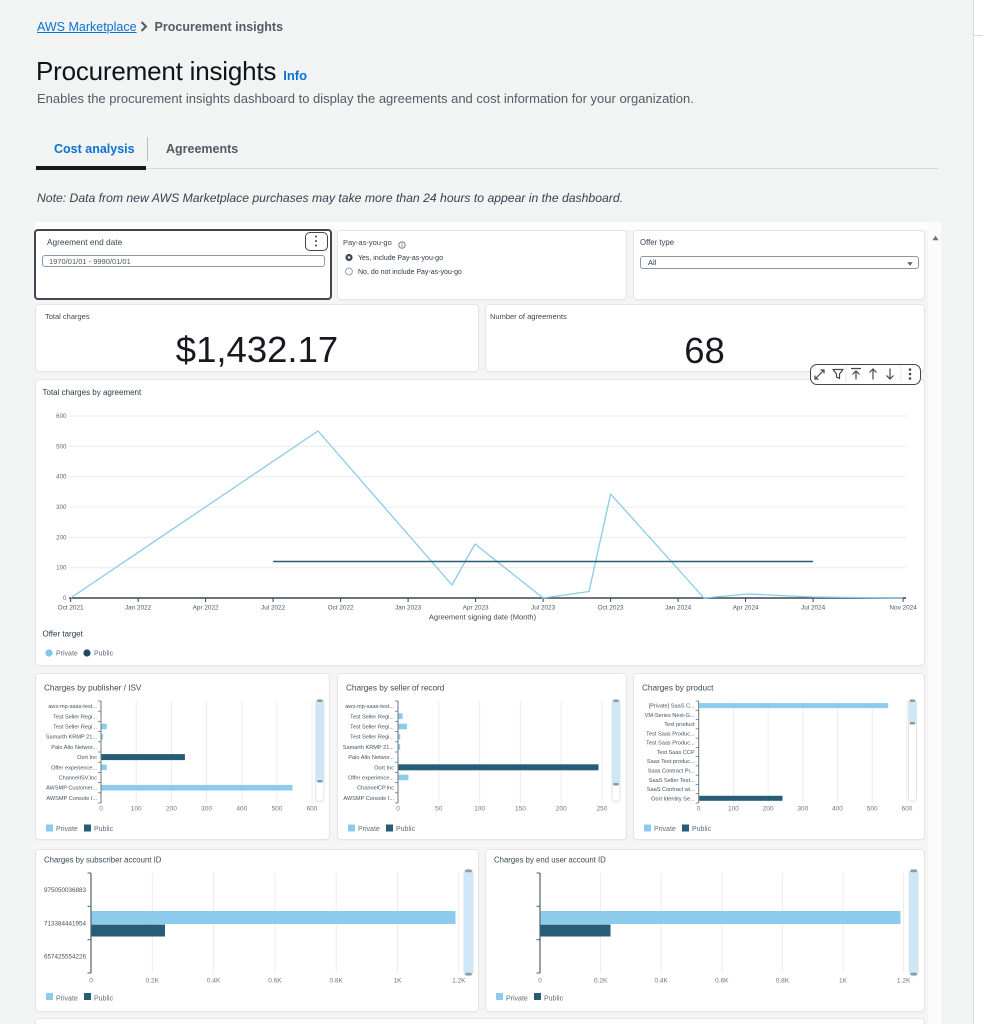 The image size is (983, 1024). I want to click on svg-text: Oct 2021, so click(71, 608).